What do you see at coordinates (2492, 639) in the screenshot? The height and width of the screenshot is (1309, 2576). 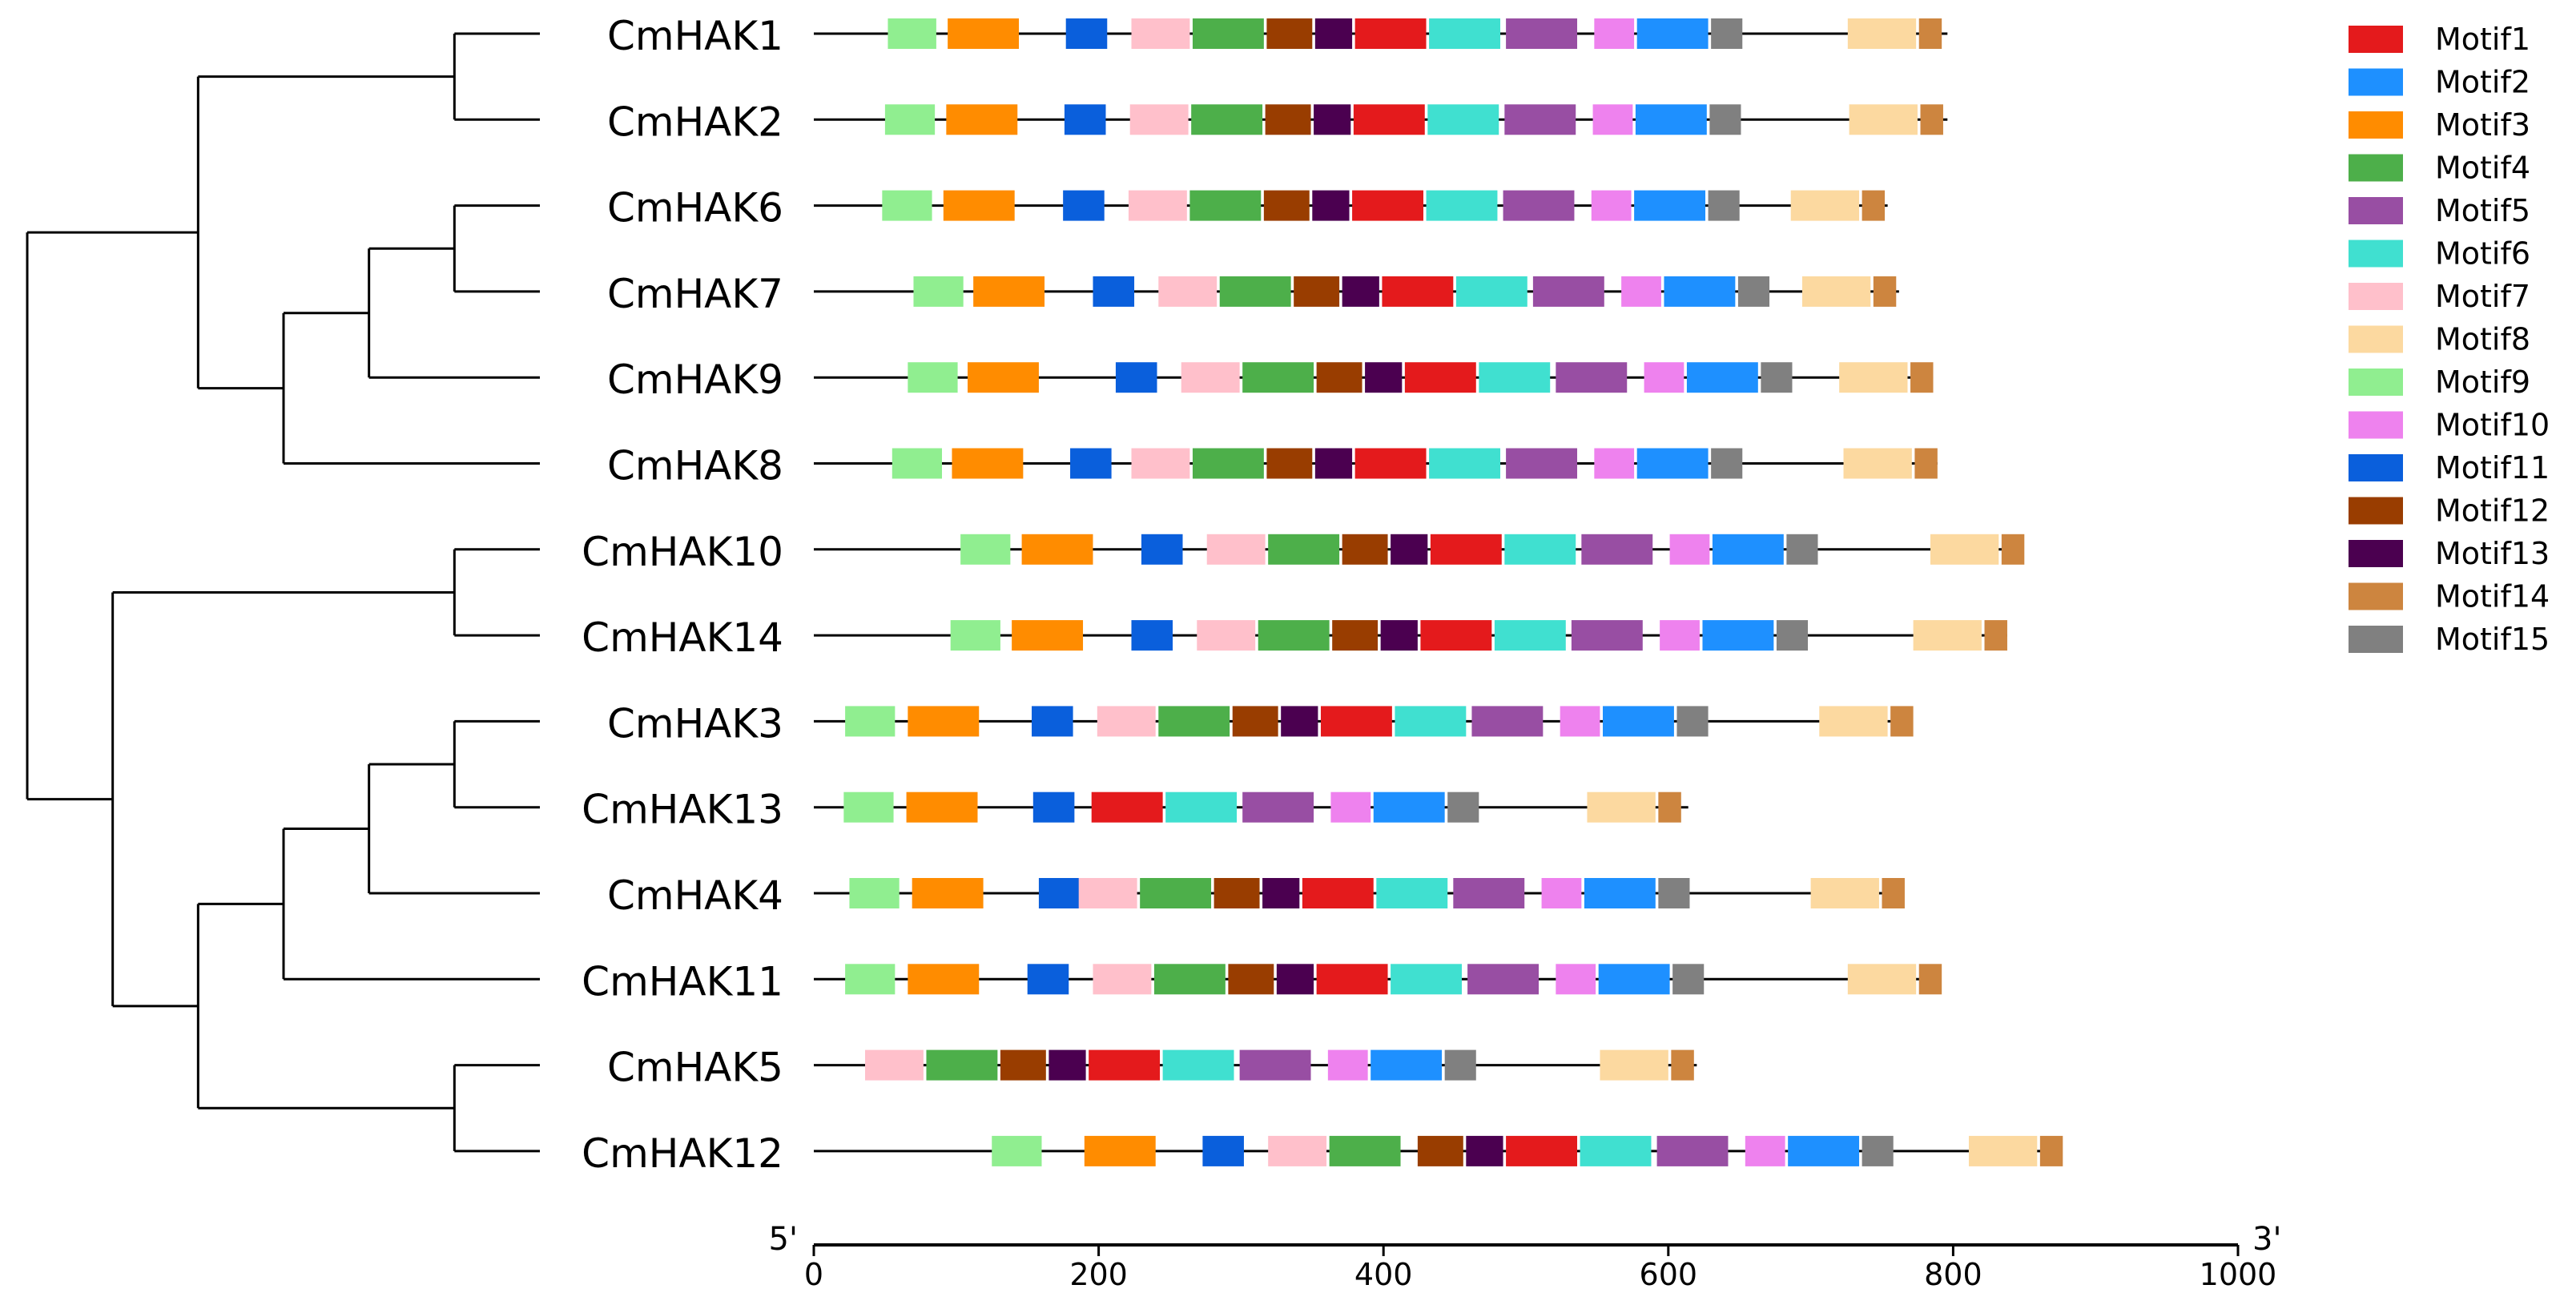 I see `legend-label: Motif15` at bounding box center [2492, 639].